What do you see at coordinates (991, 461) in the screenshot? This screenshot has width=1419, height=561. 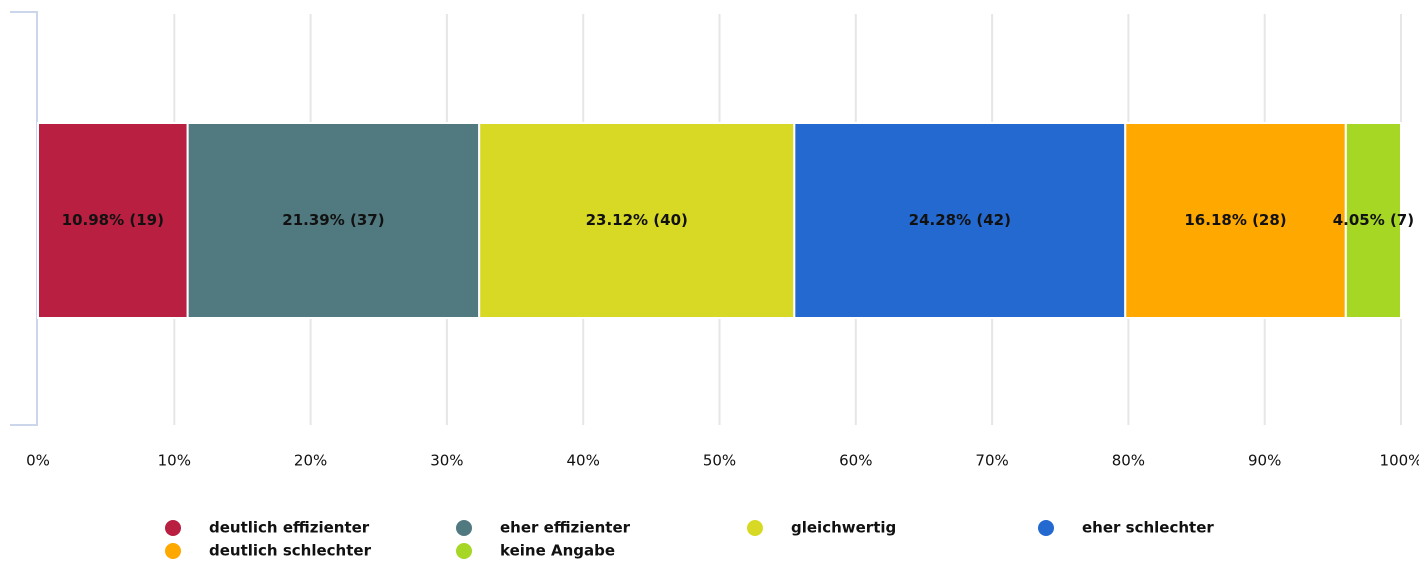 I see `x-tick-label: 70%` at bounding box center [991, 461].